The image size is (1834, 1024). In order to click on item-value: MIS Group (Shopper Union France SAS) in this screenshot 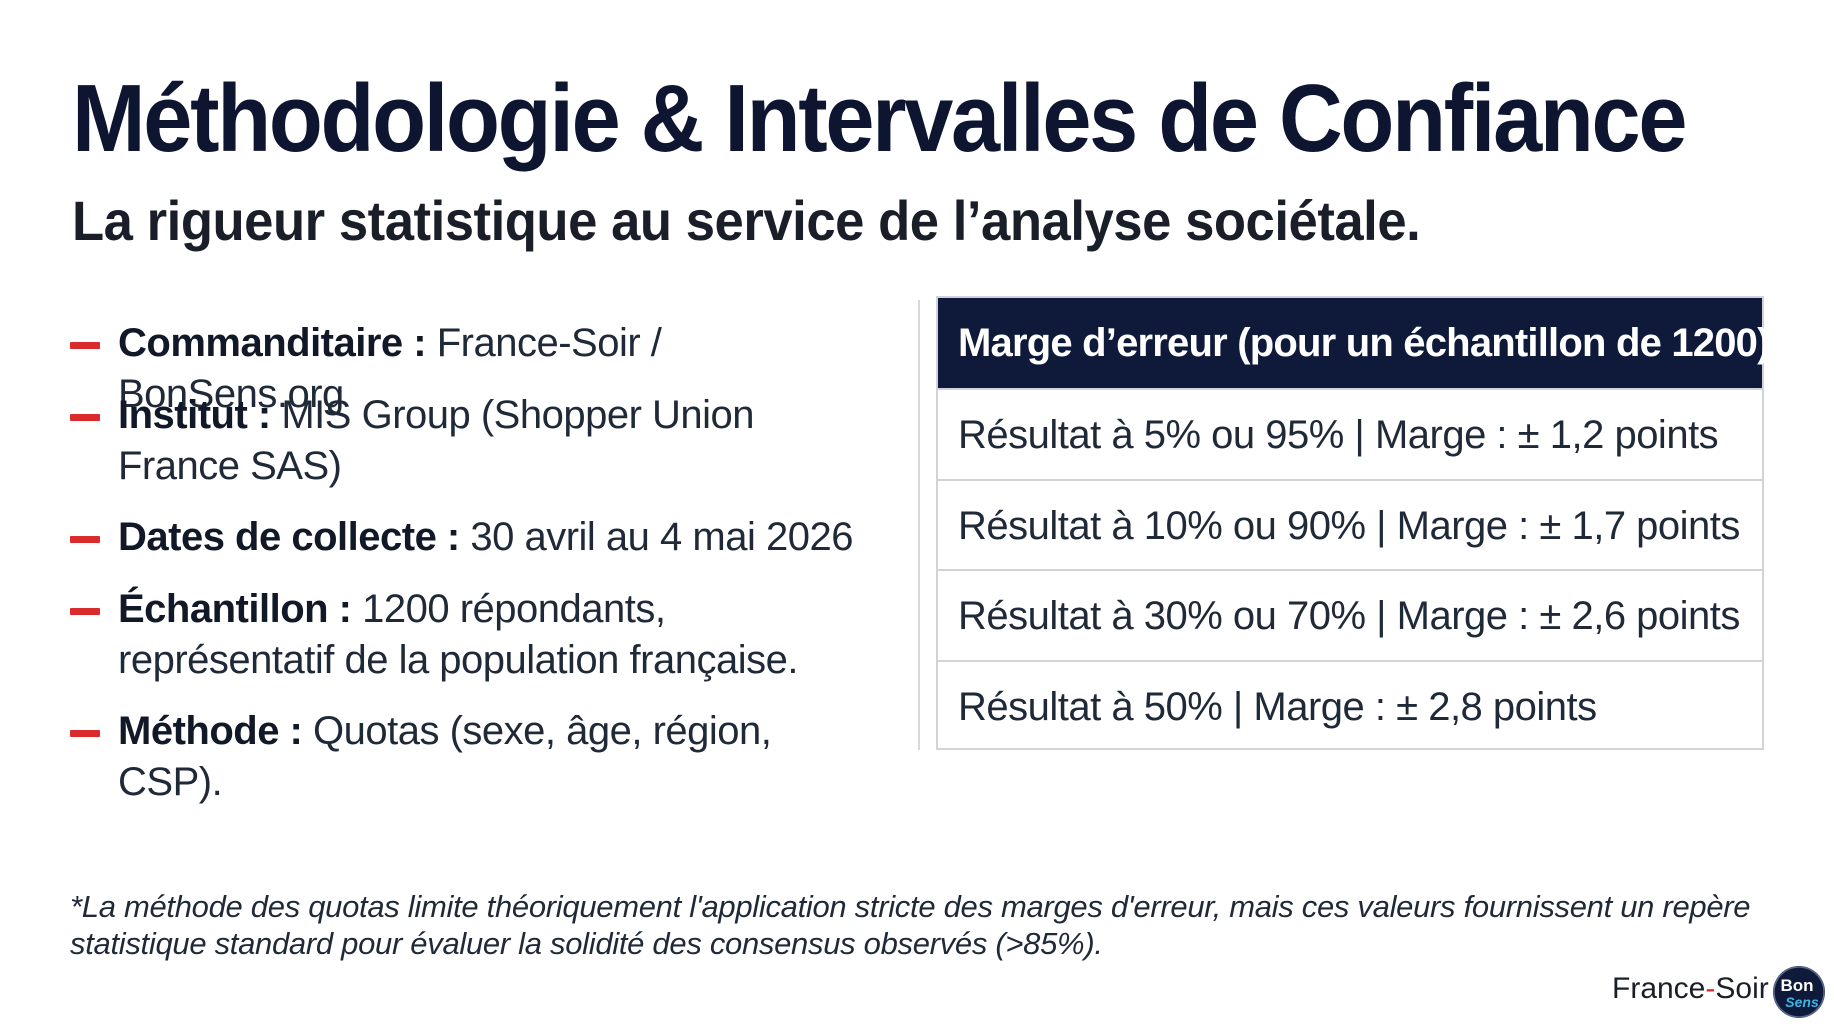, I will do `click(436, 440)`.